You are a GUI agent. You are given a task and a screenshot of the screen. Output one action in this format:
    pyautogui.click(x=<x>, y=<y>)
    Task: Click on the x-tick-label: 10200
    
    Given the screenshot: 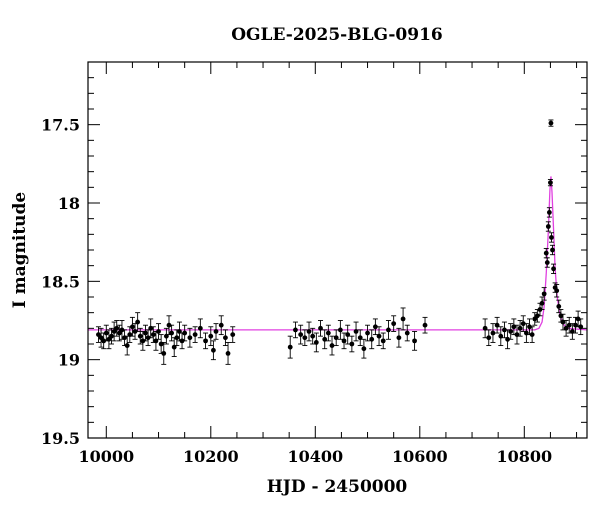 What is the action you would take?
    pyautogui.click(x=211, y=456)
    